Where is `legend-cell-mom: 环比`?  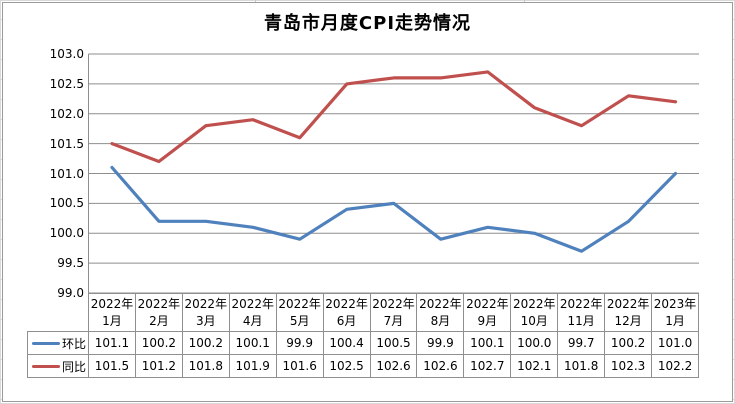
legend-cell-mom: 环比 is located at coordinates (58, 343).